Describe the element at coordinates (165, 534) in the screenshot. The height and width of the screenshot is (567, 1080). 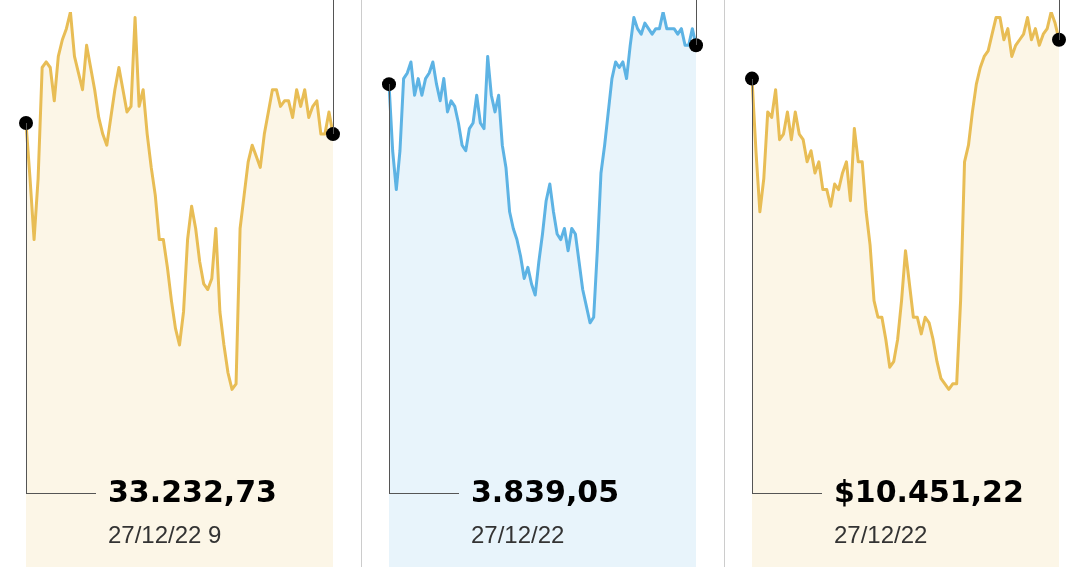
I see `annotation: 27/12/22 9` at that location.